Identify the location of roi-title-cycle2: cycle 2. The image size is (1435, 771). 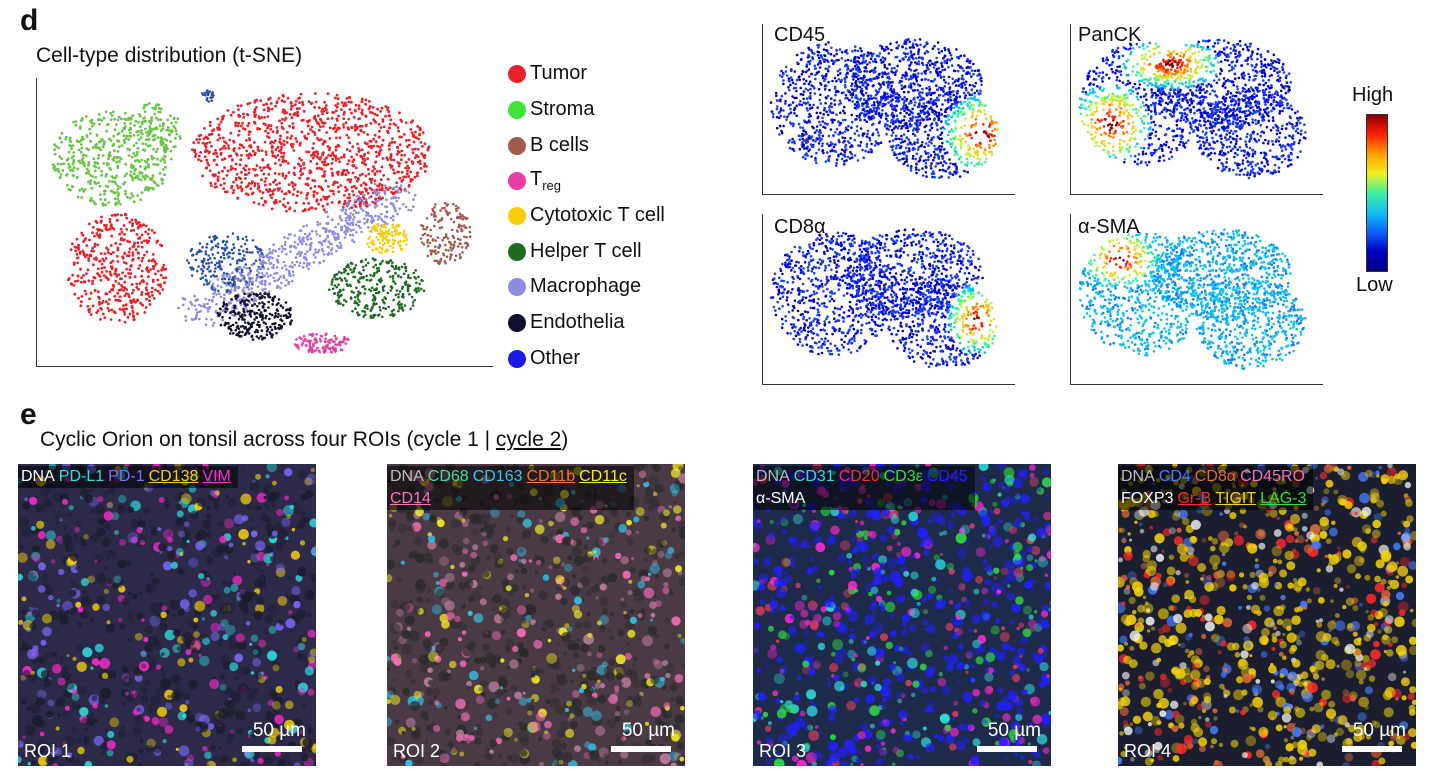
(528, 439).